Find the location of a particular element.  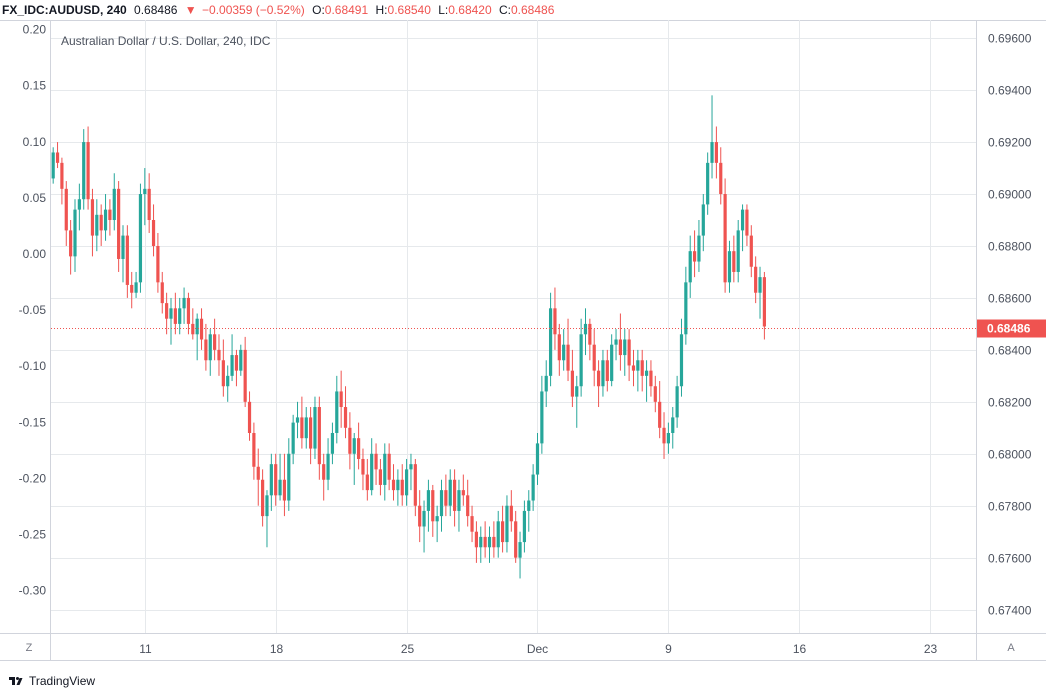

open-label: O: is located at coordinates (318, 10).